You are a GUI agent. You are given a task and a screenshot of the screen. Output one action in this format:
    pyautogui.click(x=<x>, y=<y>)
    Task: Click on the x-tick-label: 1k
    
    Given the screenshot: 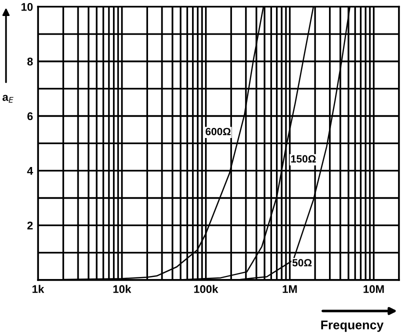 What is the action you would take?
    pyautogui.click(x=38, y=288)
    